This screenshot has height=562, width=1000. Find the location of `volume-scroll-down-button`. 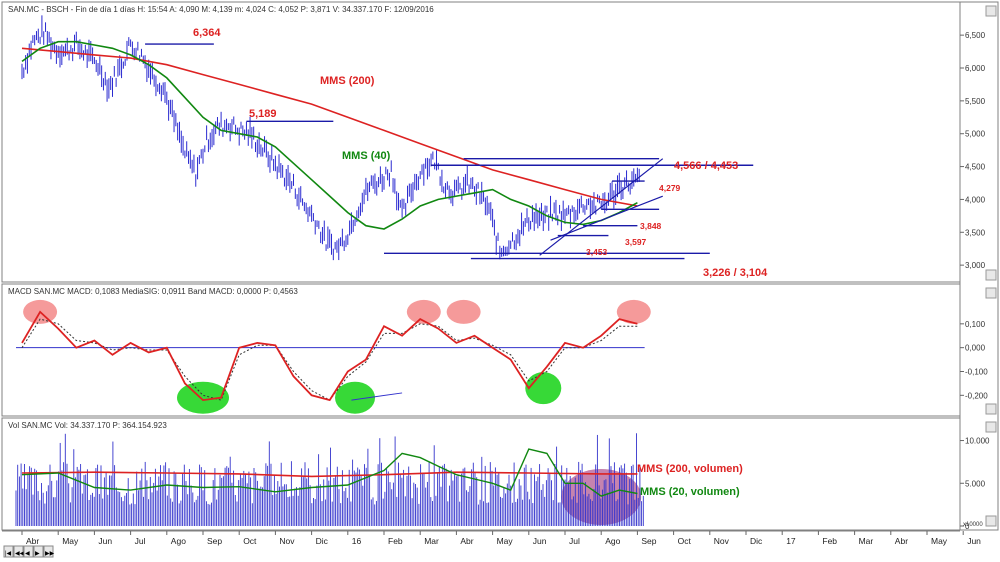

volume-scroll-down-button is located at coordinates (991, 521).